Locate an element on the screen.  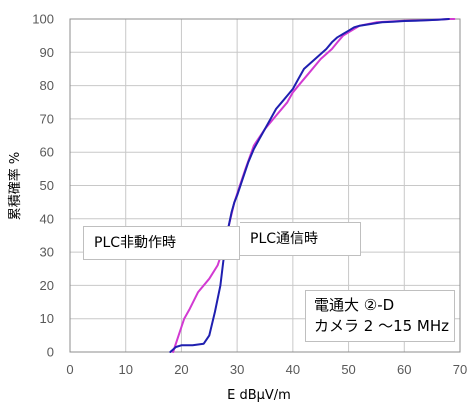
x-tick-label: 70 is located at coordinates (460, 369).